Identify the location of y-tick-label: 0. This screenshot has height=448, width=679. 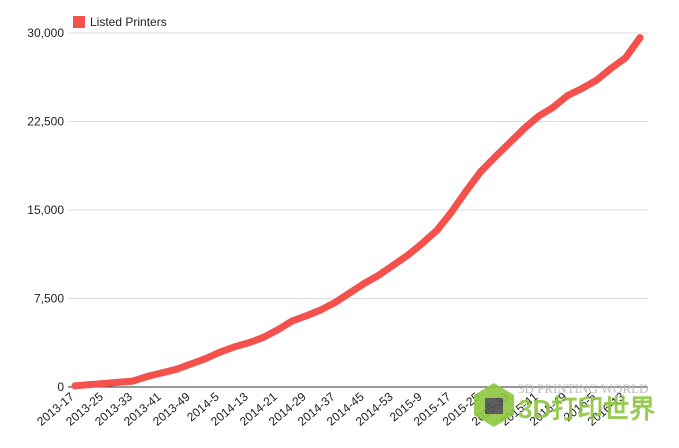
(60, 387).